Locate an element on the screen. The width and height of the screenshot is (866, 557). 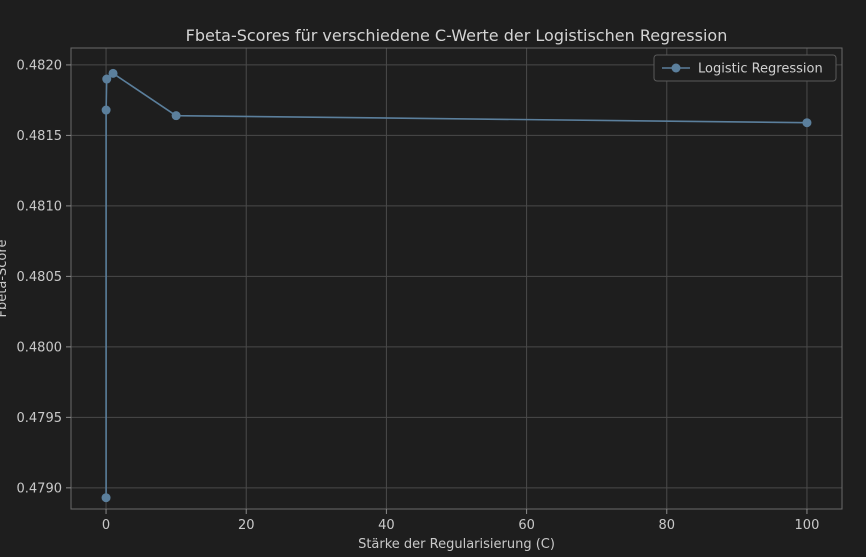
x-tick-label: 20 is located at coordinates (246, 525).